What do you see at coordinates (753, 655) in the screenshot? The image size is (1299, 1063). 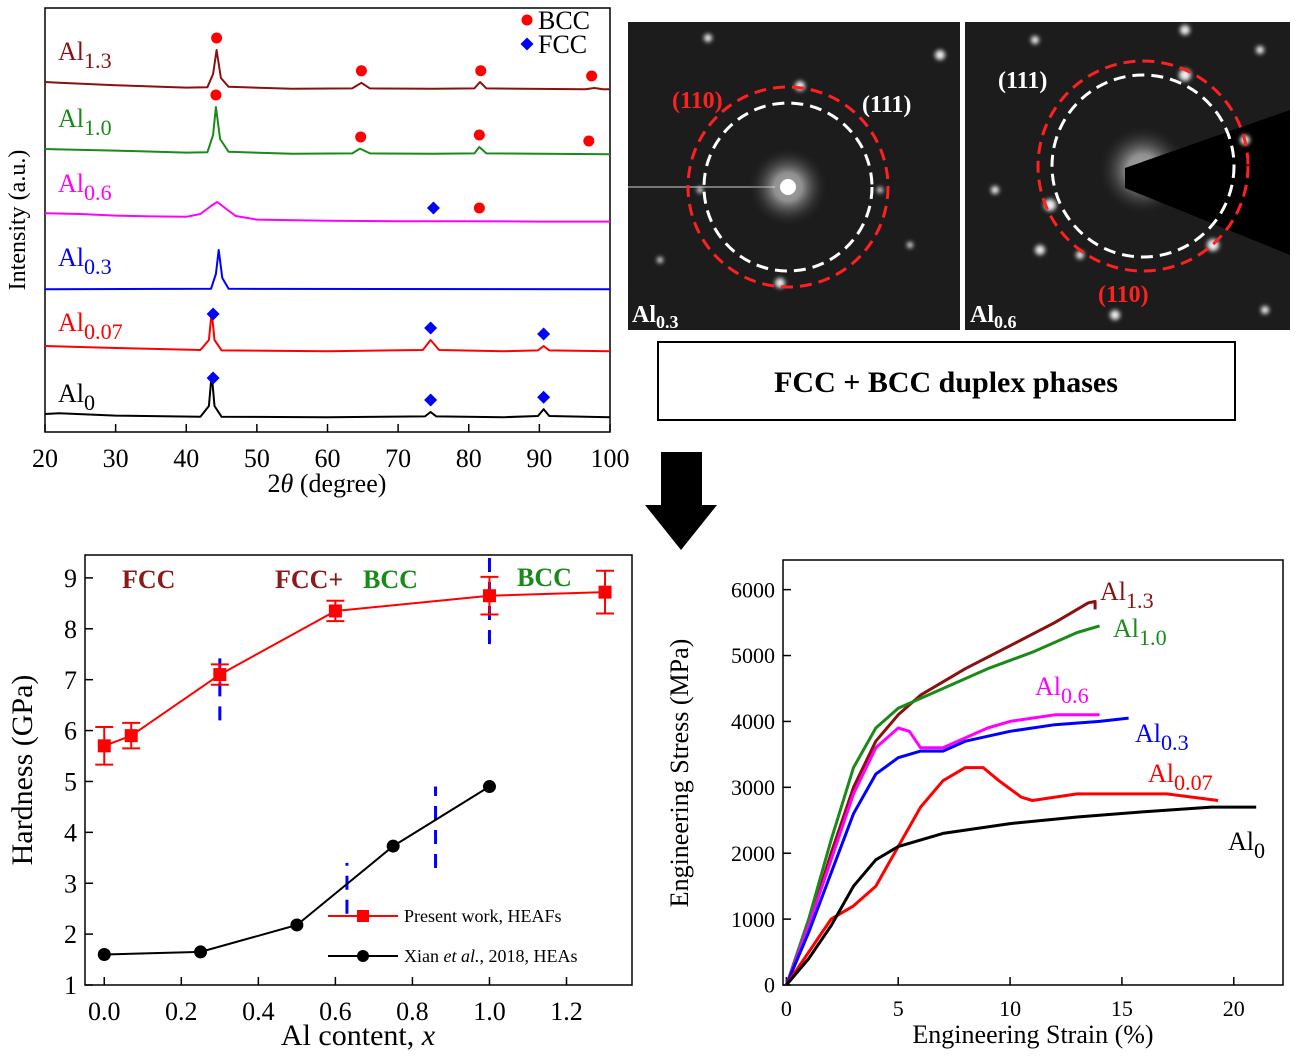 I see `y-tick-label: 5000` at bounding box center [753, 655].